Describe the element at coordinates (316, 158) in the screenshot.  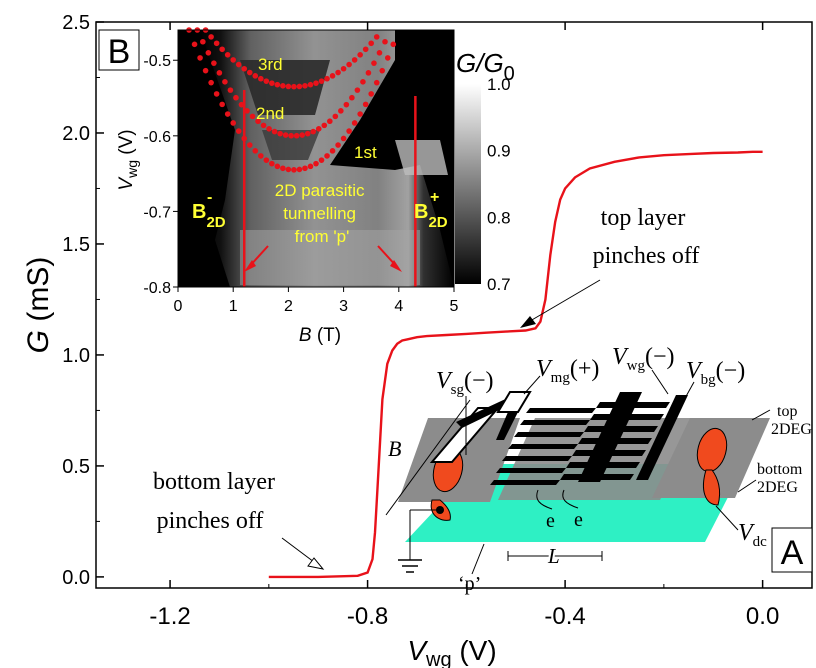
I see `inset-frame` at that location.